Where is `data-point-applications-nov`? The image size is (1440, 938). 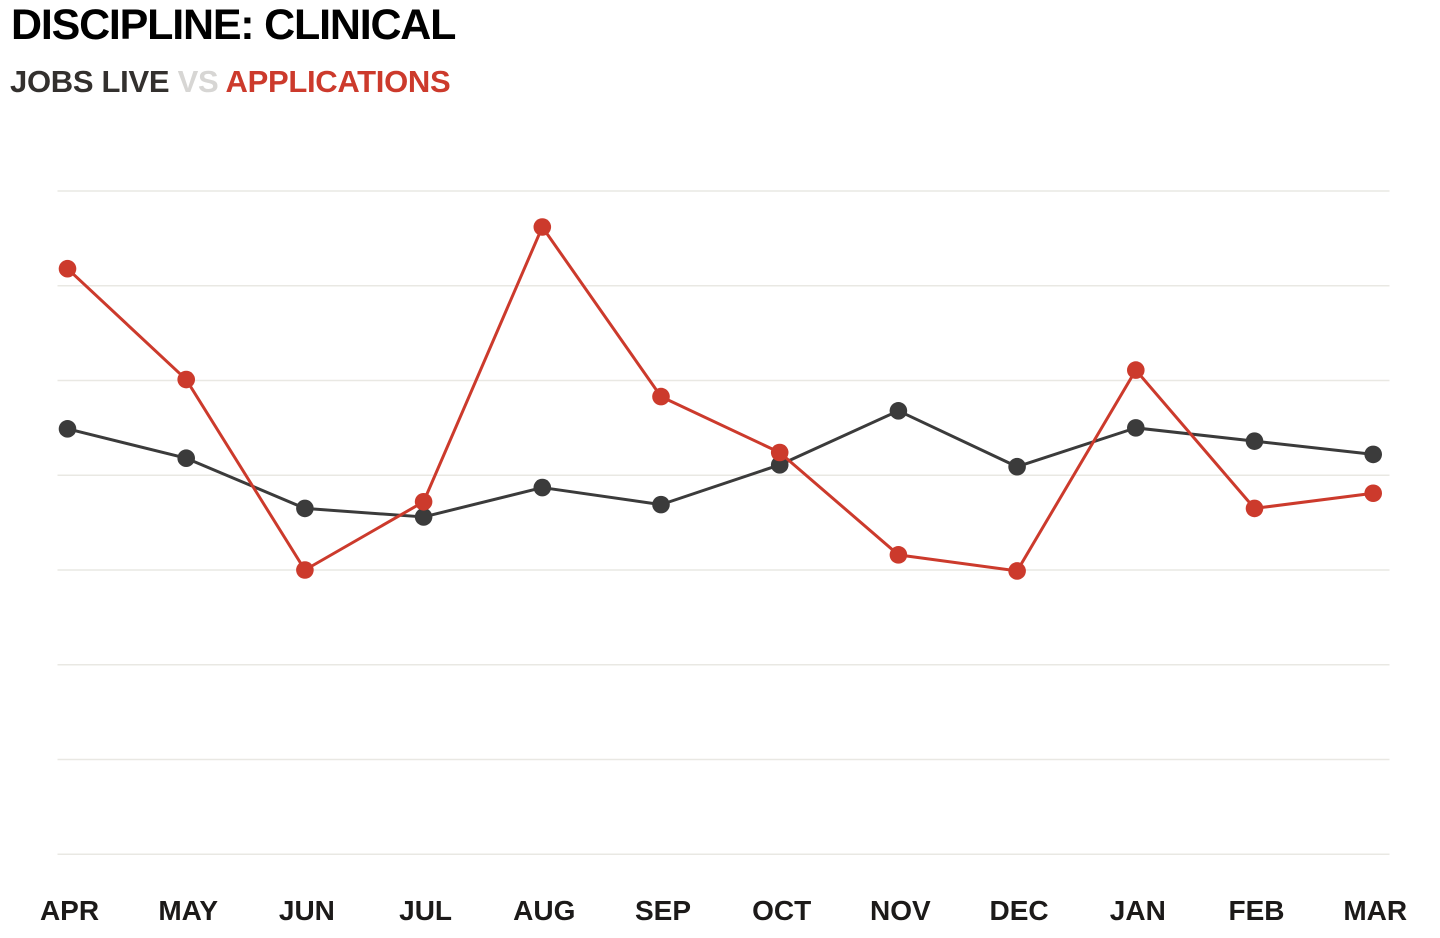 data-point-applications-nov is located at coordinates (898, 555).